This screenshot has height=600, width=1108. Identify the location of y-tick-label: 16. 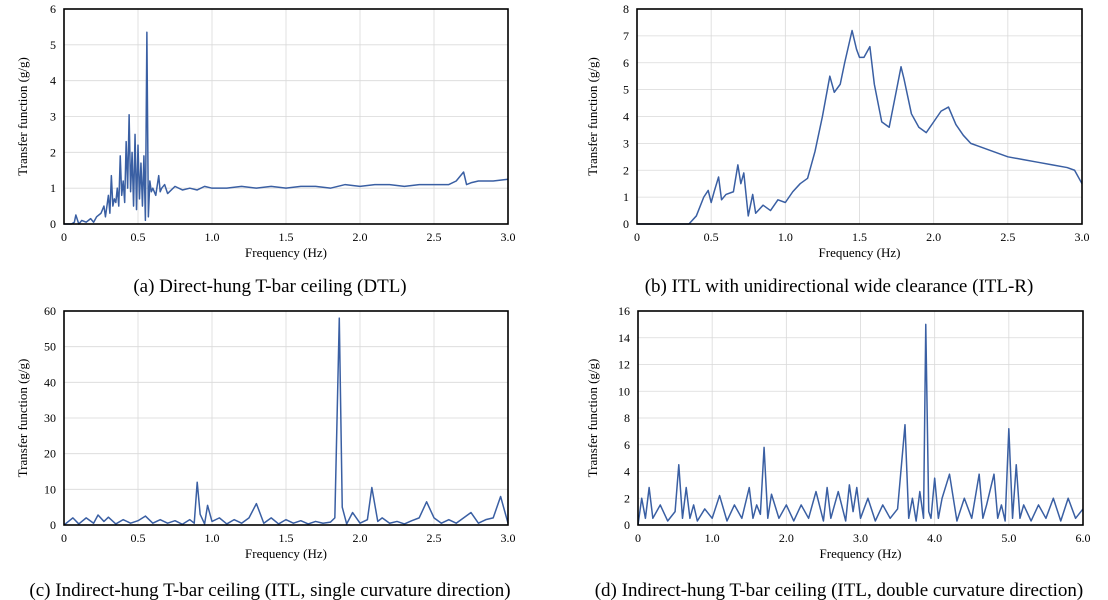
(624, 311).